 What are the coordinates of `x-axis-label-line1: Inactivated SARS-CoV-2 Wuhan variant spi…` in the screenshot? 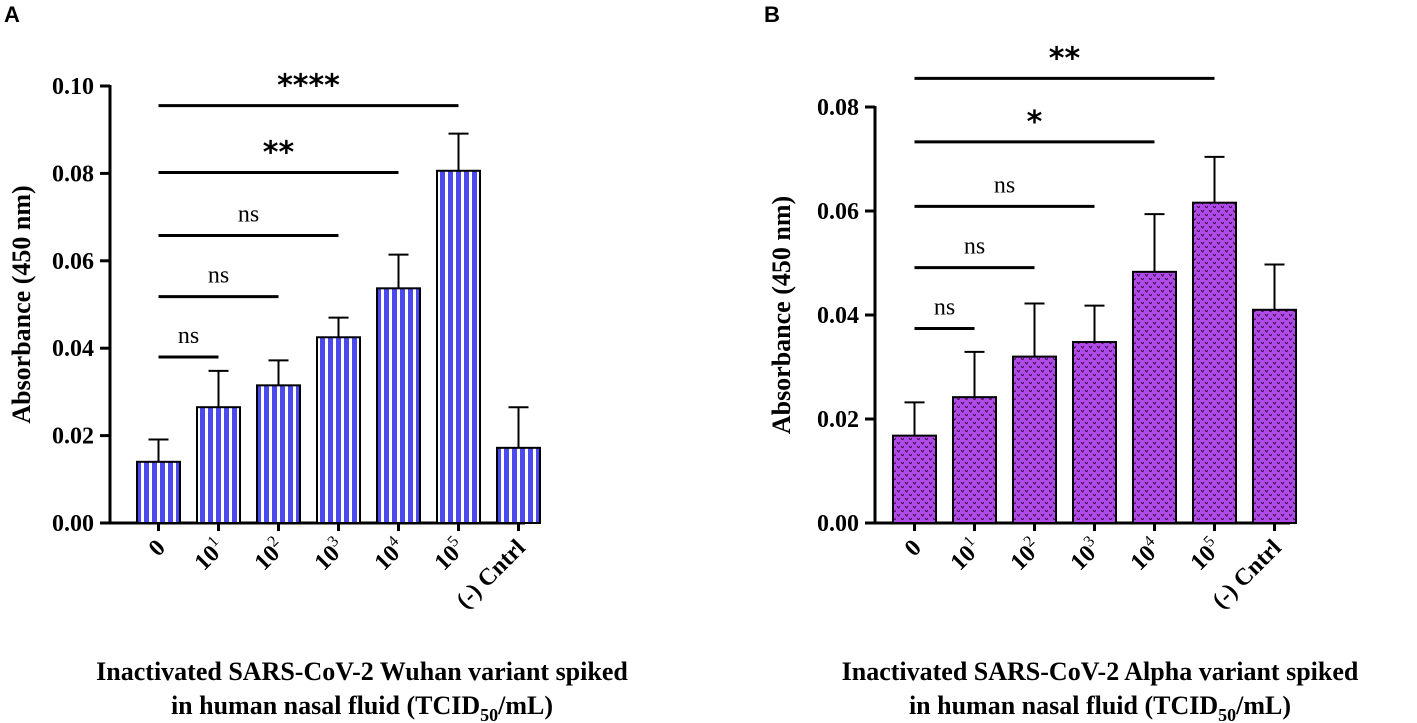 It's located at (362, 671).